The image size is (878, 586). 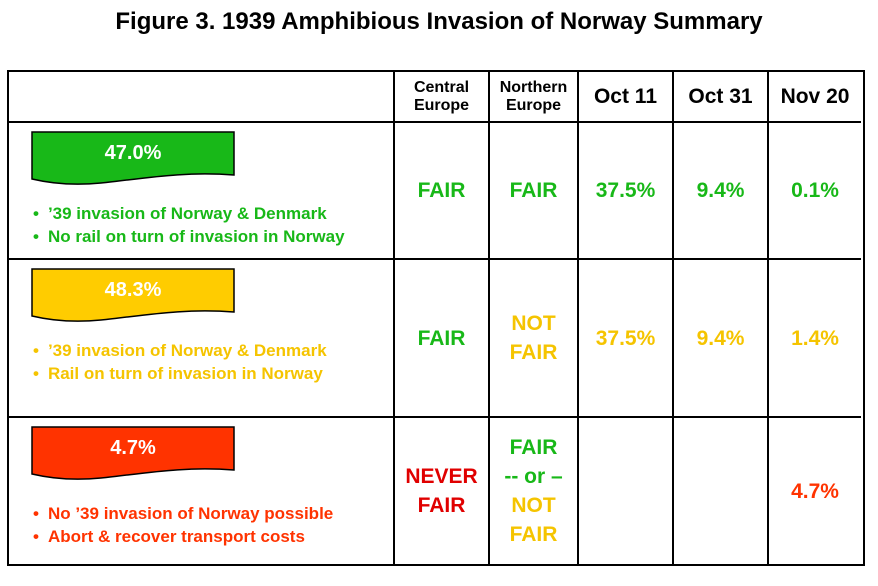 I want to click on percent-label: 48.3%, so click(x=133, y=290).